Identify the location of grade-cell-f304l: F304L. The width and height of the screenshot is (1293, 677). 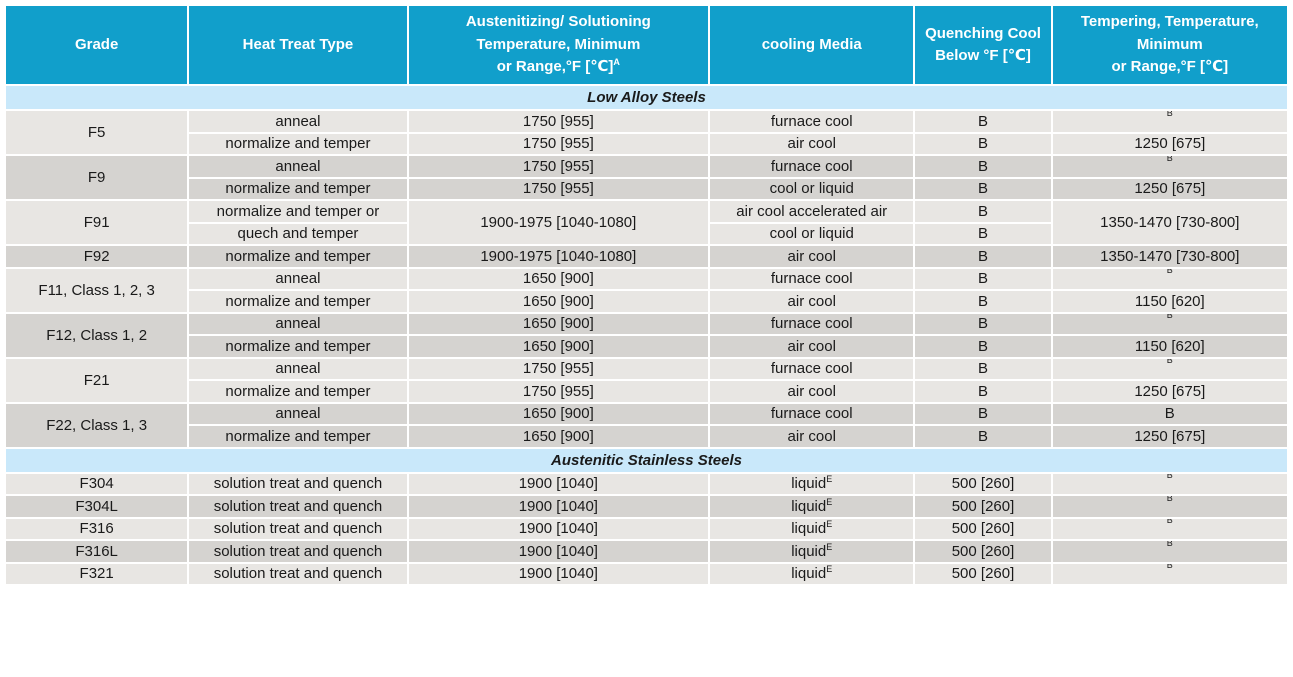
(96, 506).